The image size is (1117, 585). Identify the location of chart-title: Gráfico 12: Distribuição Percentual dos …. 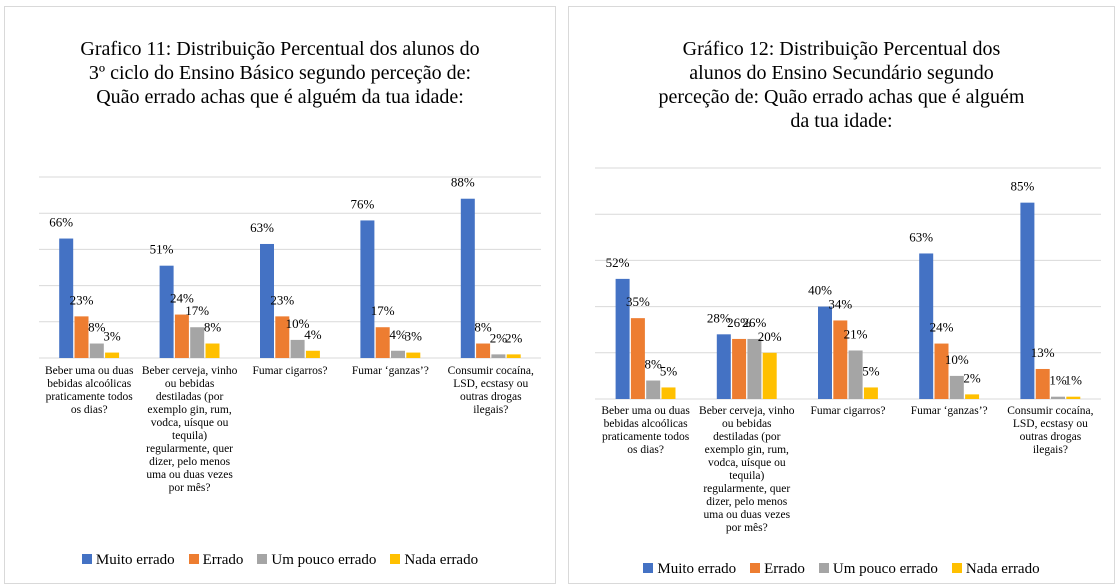
(841, 85).